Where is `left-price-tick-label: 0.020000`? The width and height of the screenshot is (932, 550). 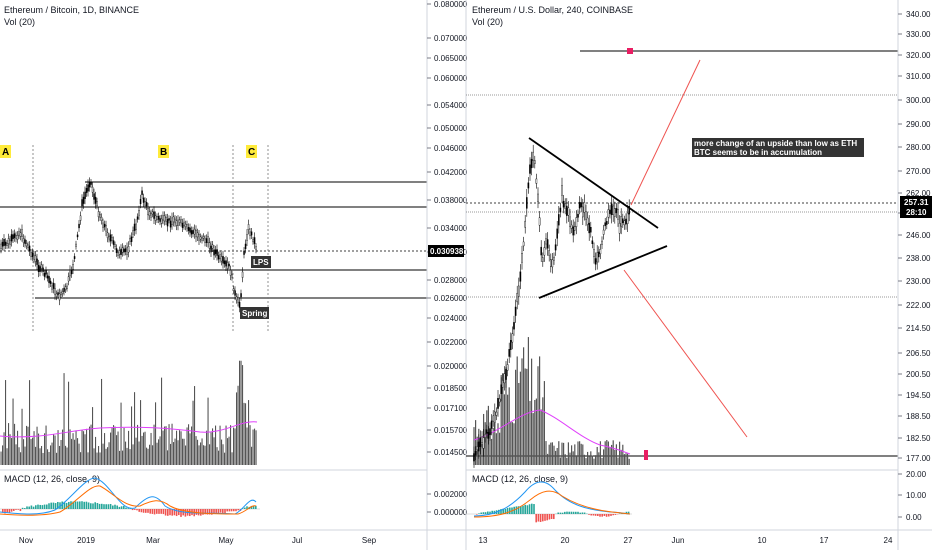 left-price-tick-label: 0.020000 is located at coordinates (451, 366).